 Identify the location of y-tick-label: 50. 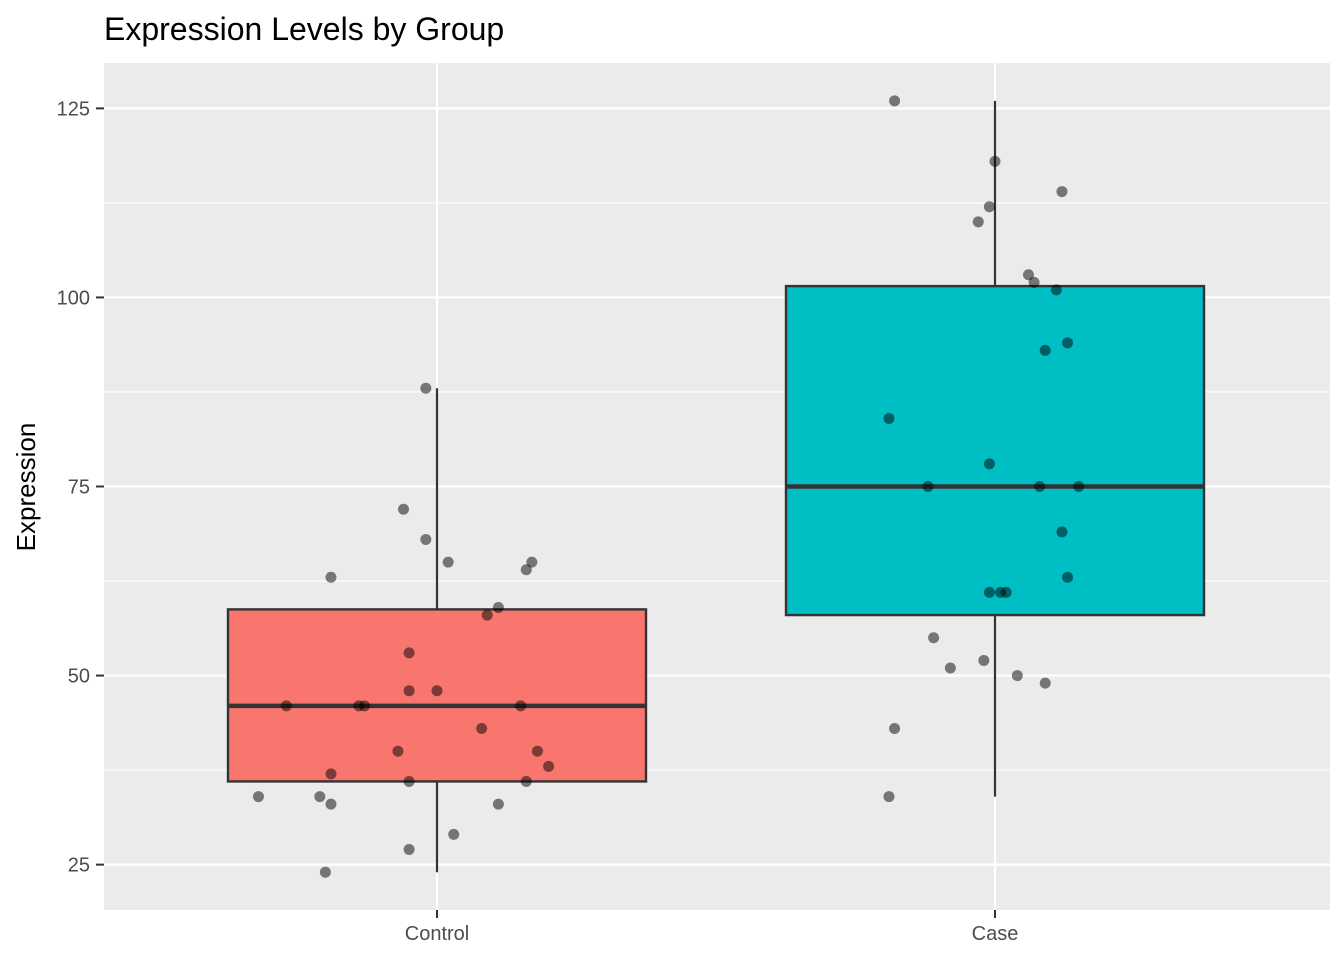
(79, 677).